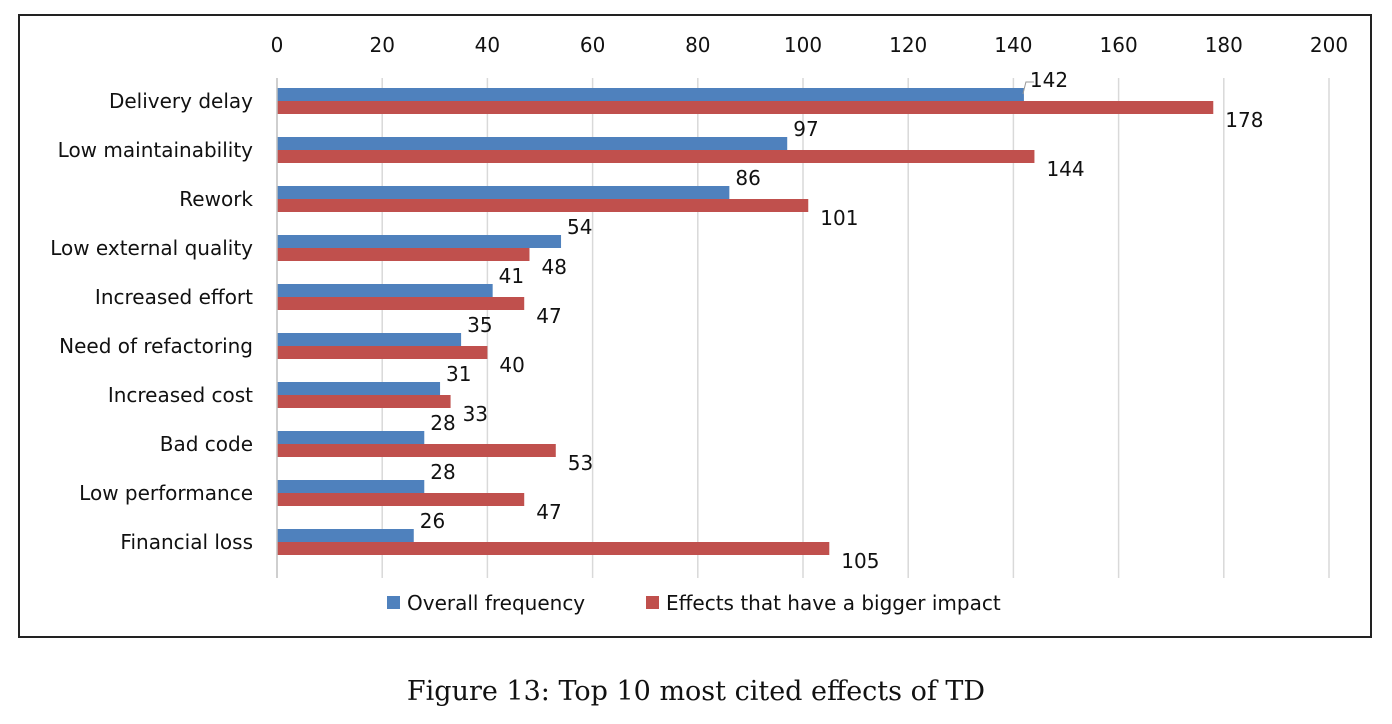 The width and height of the screenshot is (1392, 724). I want to click on data-label-bigger-impact: 40, so click(511, 365).